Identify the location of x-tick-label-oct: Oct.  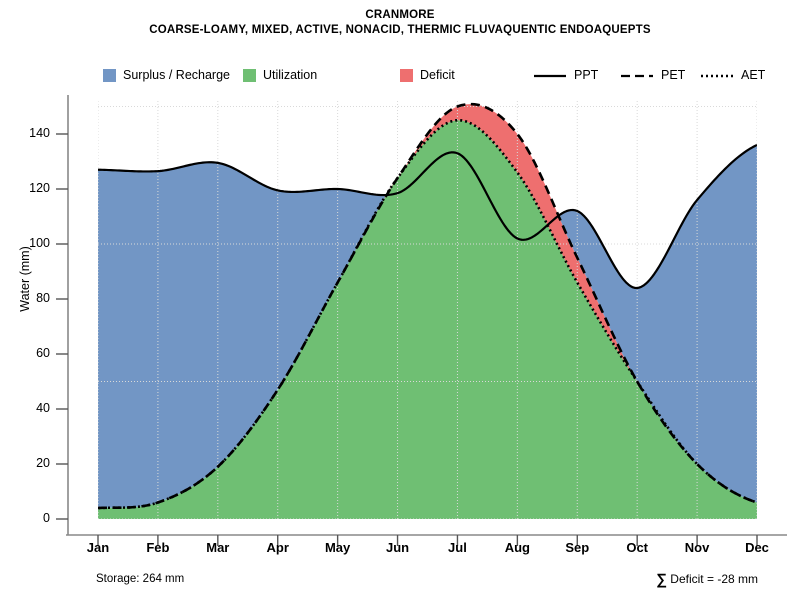
(637, 547).